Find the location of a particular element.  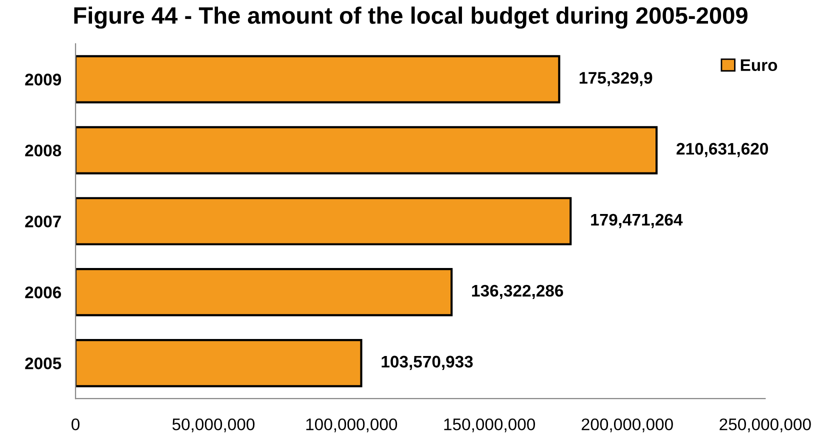

x-tick-label: 150,000,000 is located at coordinates (490, 425).